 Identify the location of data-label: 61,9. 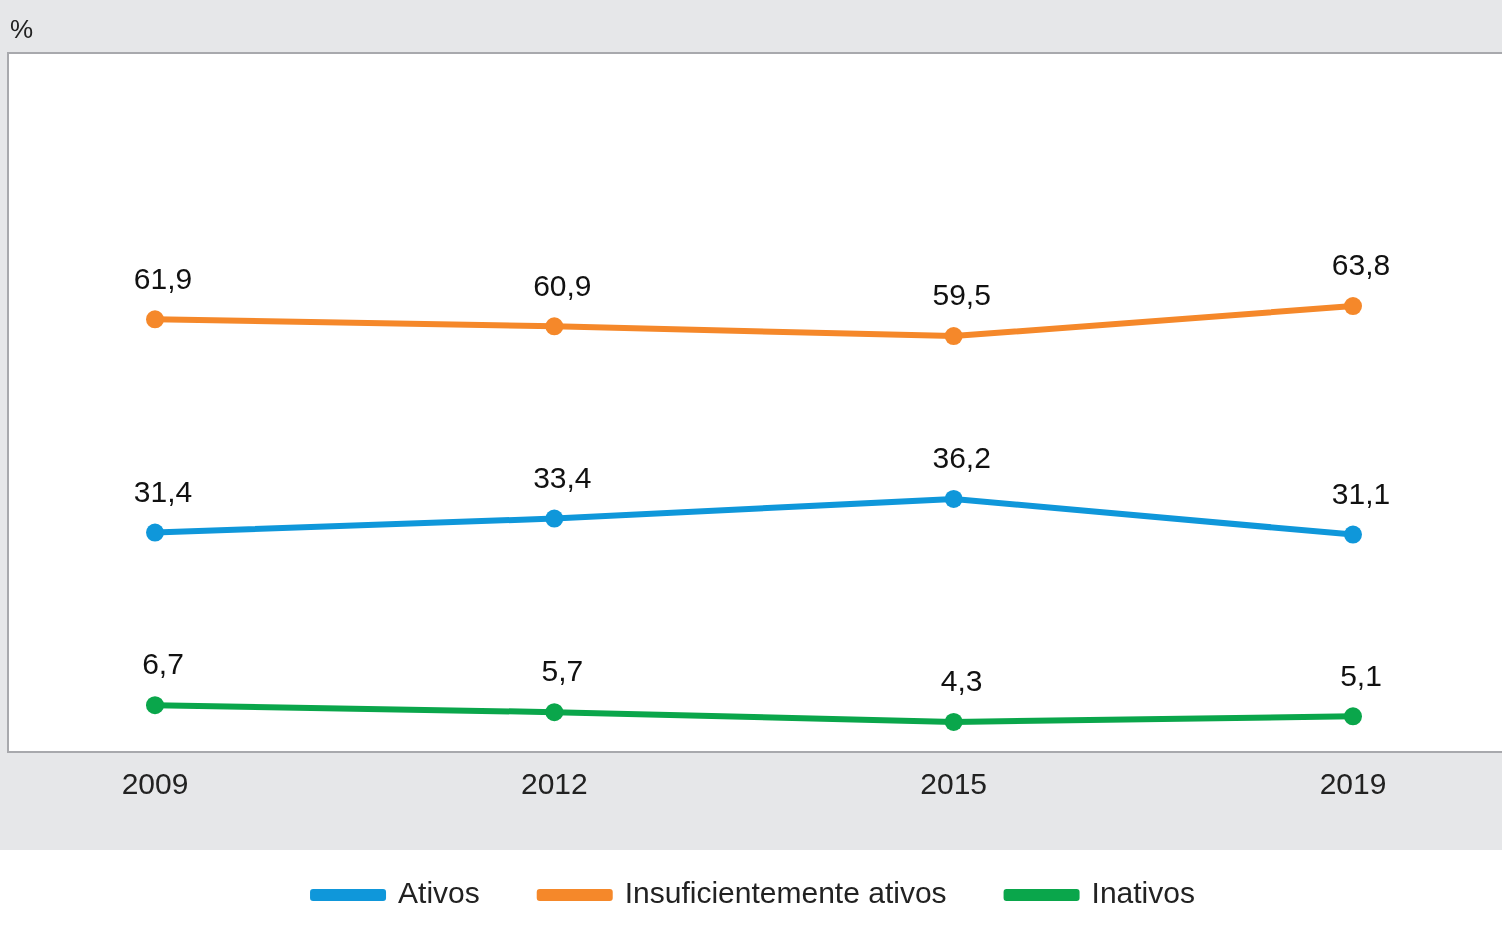
(163, 278).